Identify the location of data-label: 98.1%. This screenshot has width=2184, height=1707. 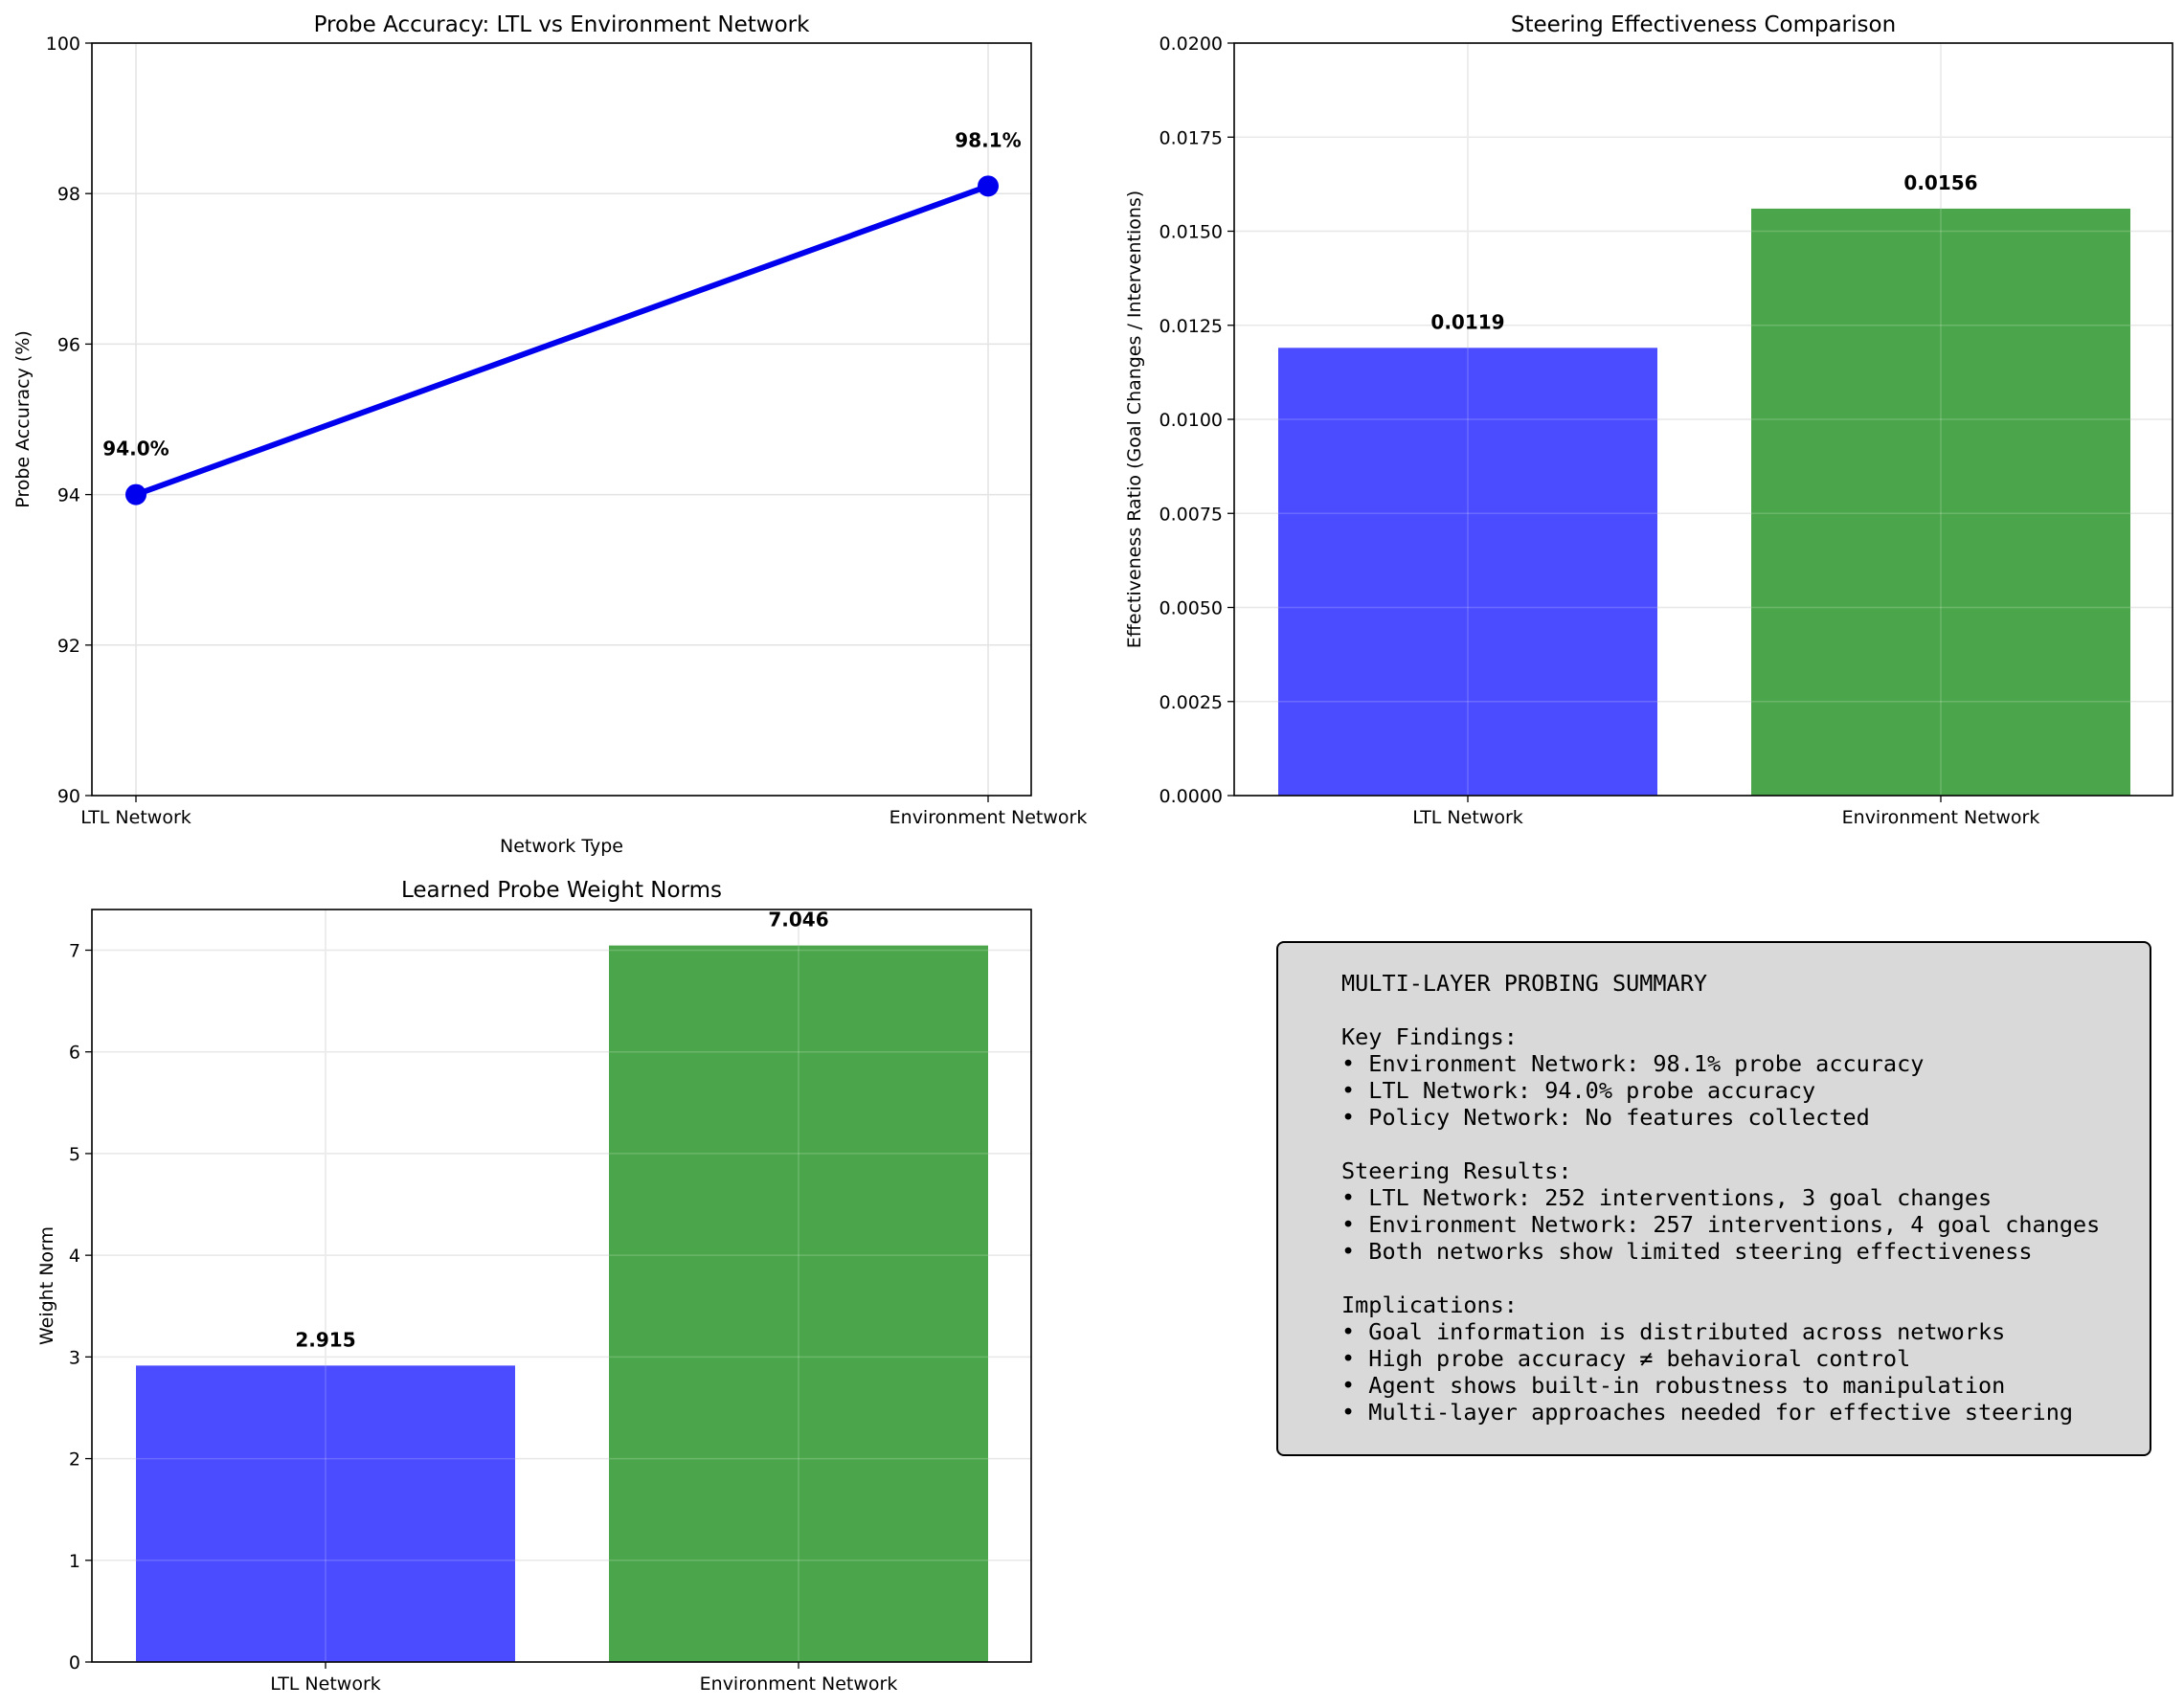
(988, 139).